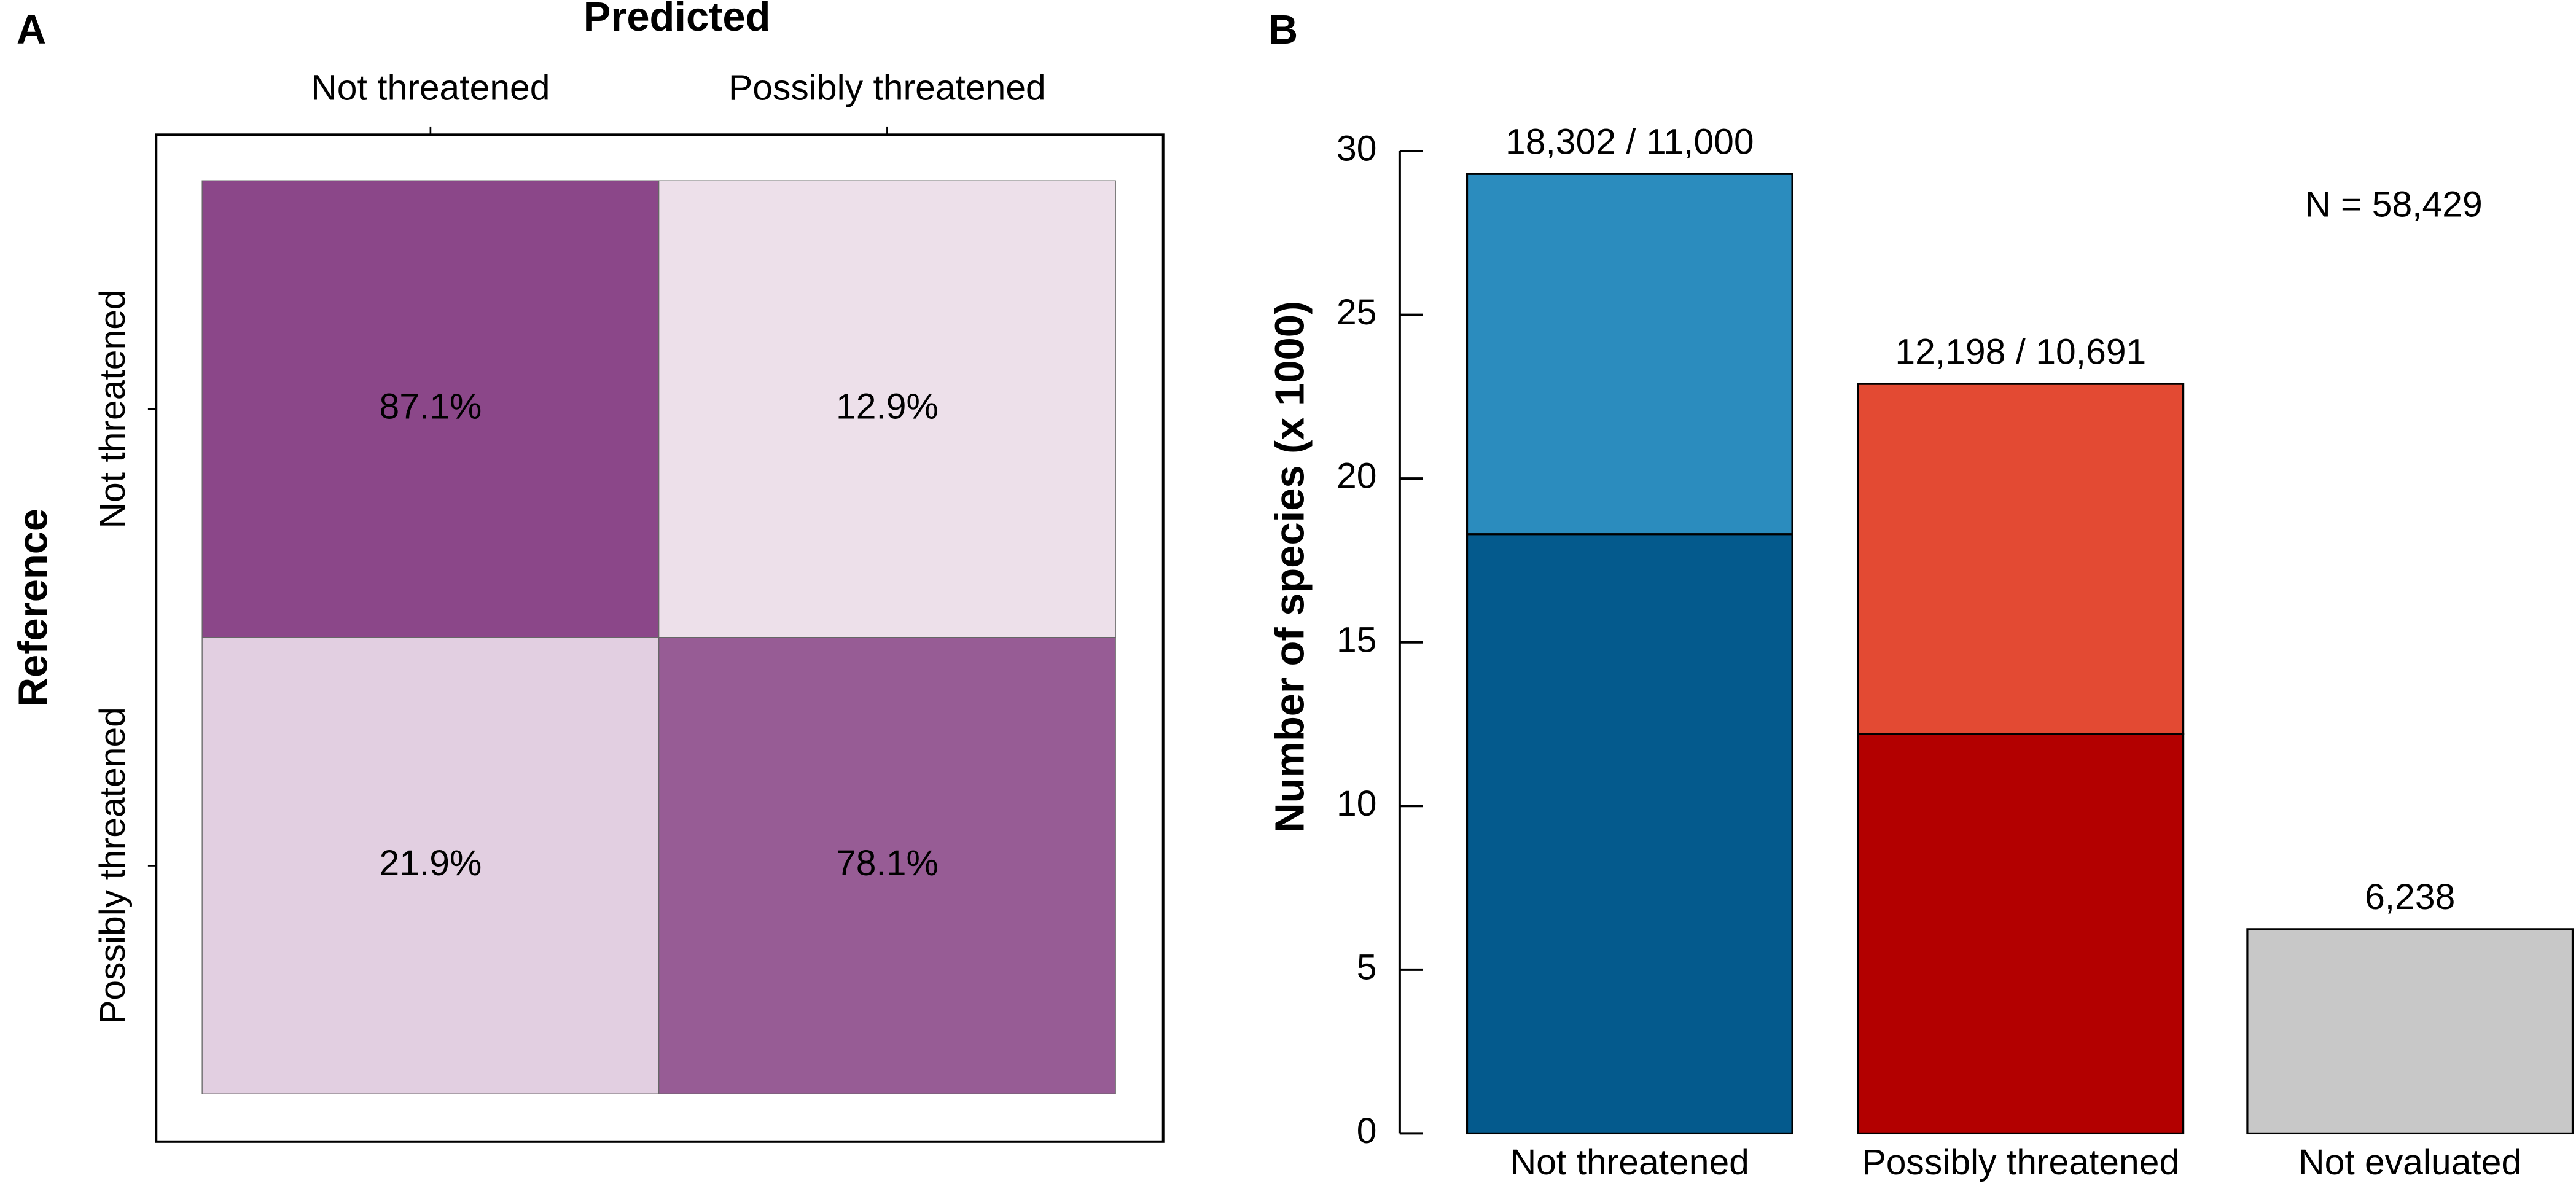  What do you see at coordinates (33, 608) in the screenshot?
I see `y-axis-title: Reference` at bounding box center [33, 608].